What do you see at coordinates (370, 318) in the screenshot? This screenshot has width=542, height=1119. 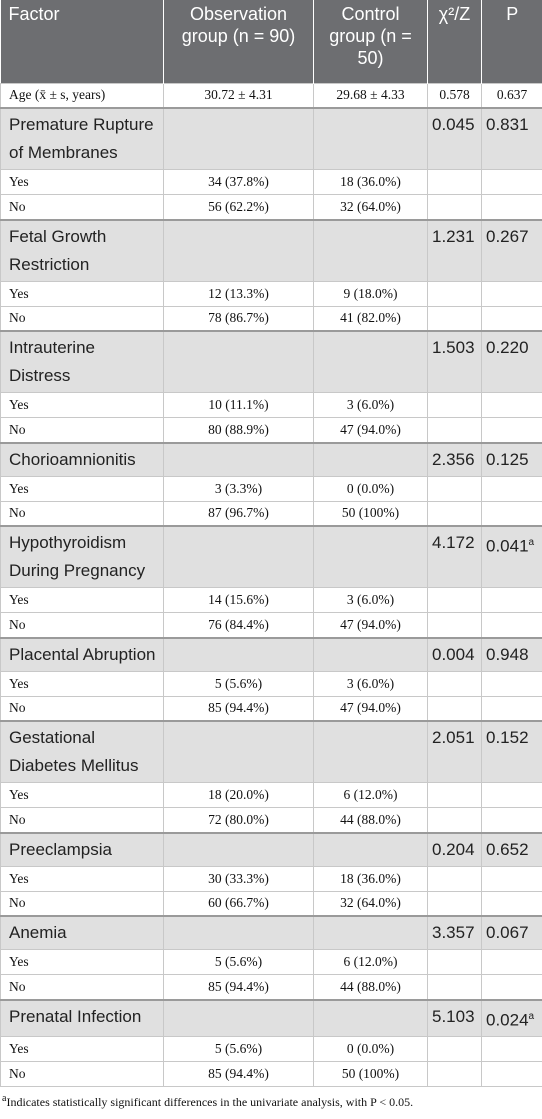 I see `ctrl-cell: 41 (82.0%)` at bounding box center [370, 318].